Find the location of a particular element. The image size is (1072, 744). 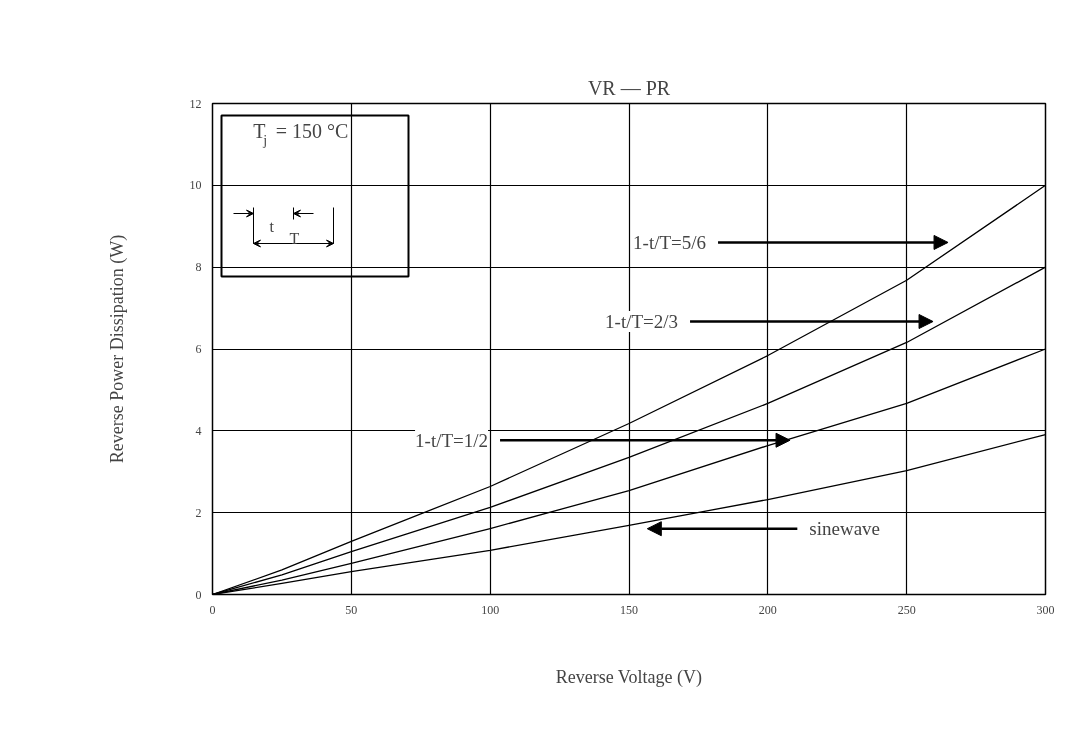

annotation: 1-t/T=2/3 is located at coordinates (642, 321).